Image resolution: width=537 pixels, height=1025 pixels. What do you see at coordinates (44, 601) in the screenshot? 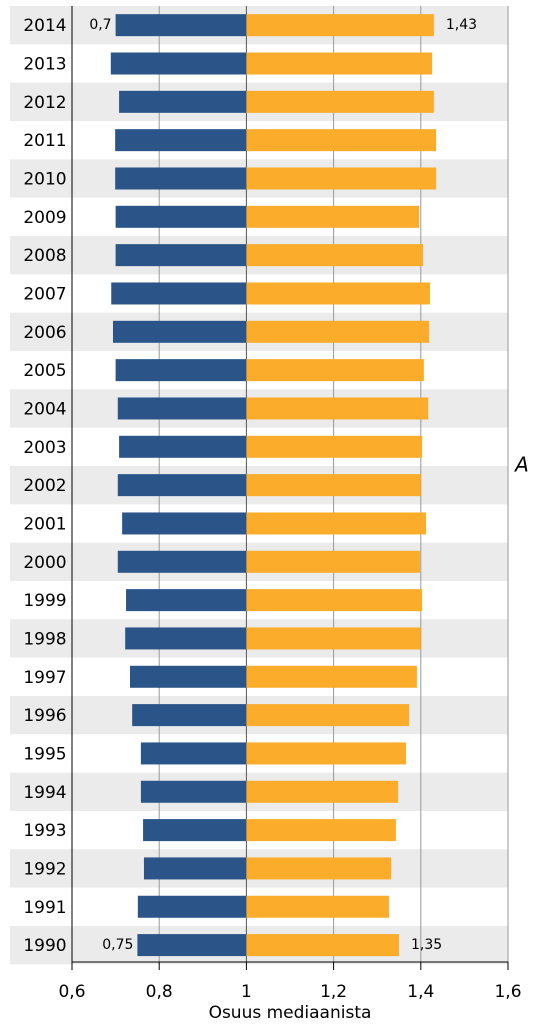
I see `y-tick-label: 1999` at bounding box center [44, 601].